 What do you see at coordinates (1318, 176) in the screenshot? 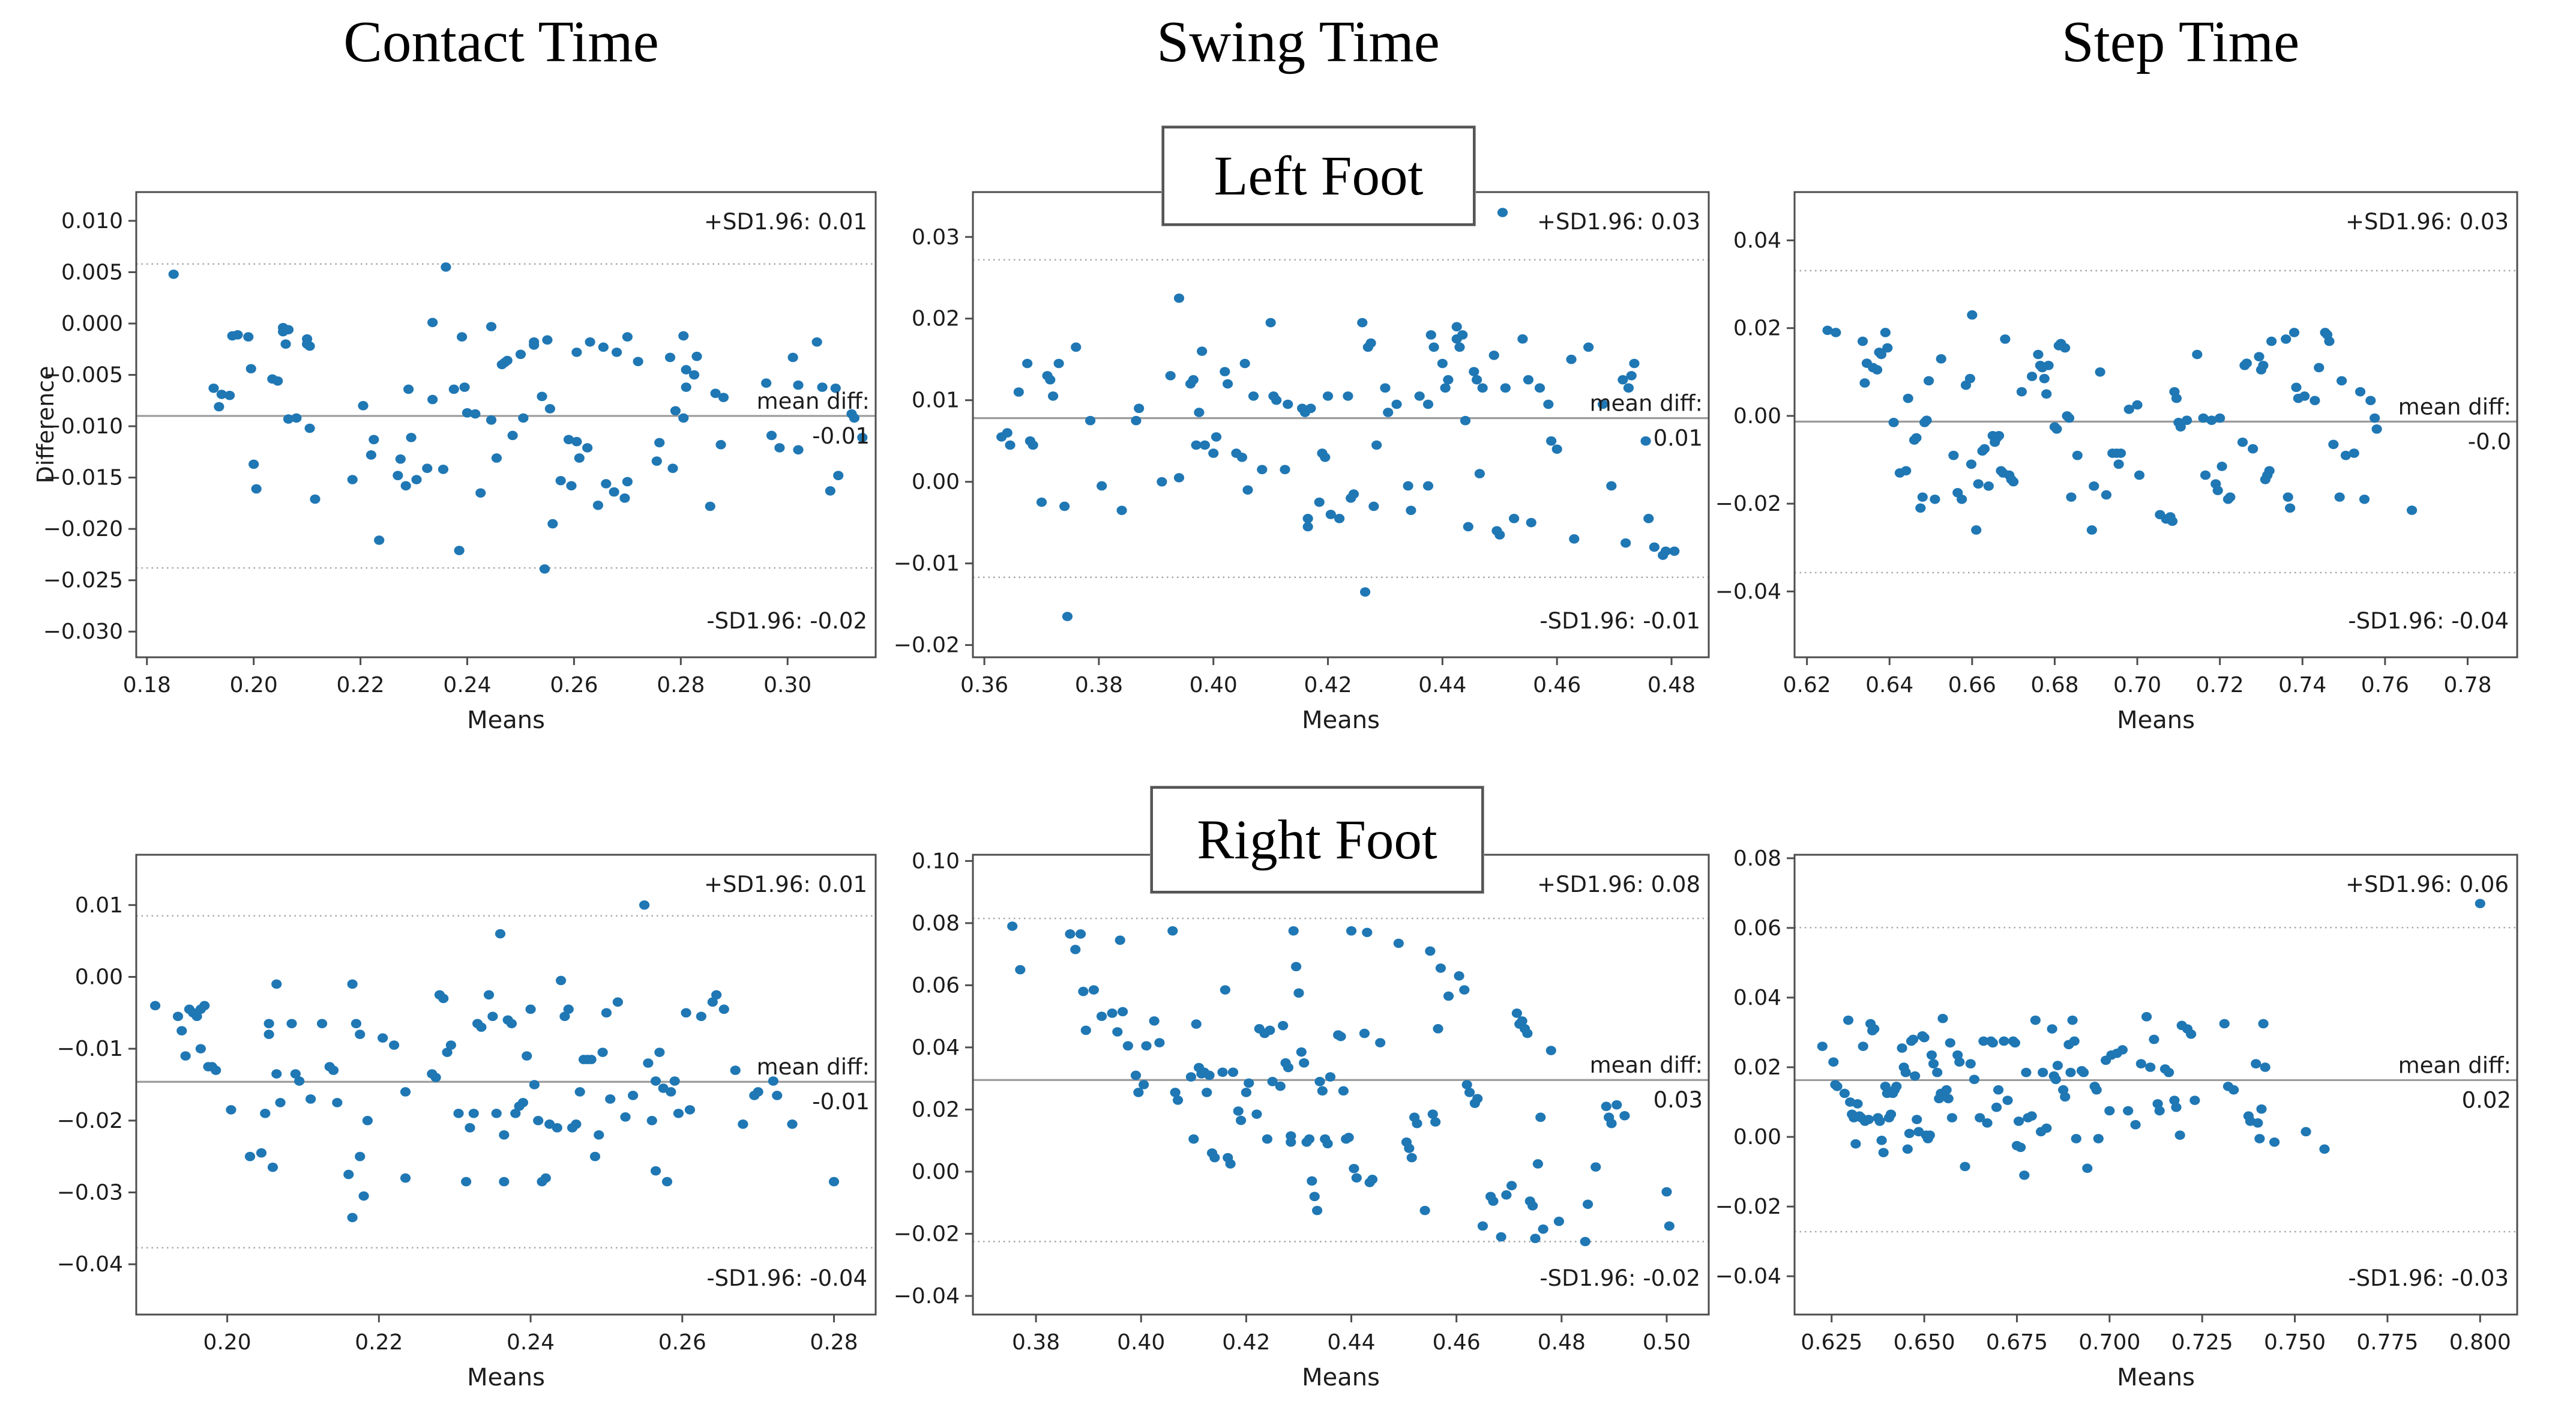
I see `row-label-left-foot: Left Foot` at bounding box center [1318, 176].